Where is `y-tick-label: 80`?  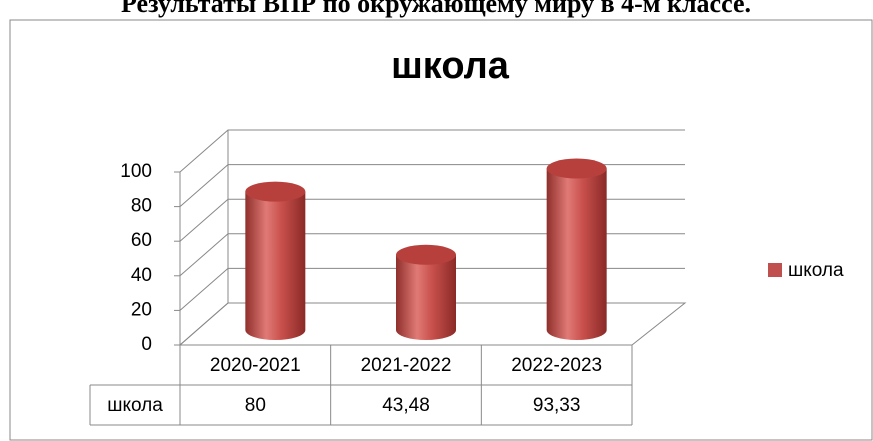 y-tick-label: 80 is located at coordinates (141, 206).